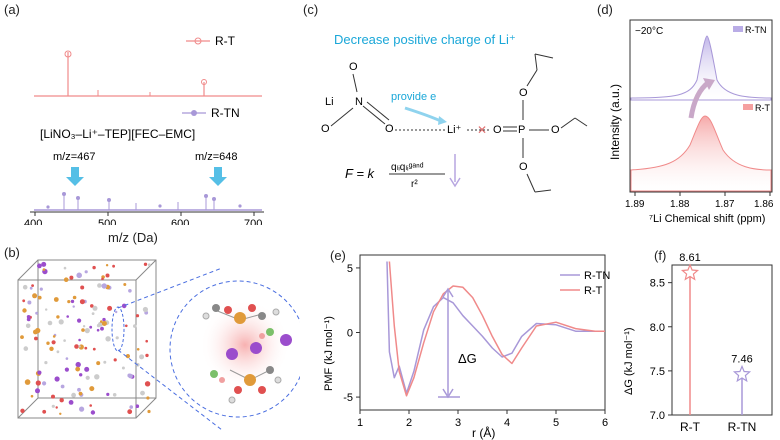 This screenshot has height=440, width=780. I want to click on c-o-left: O, so click(325, 129).